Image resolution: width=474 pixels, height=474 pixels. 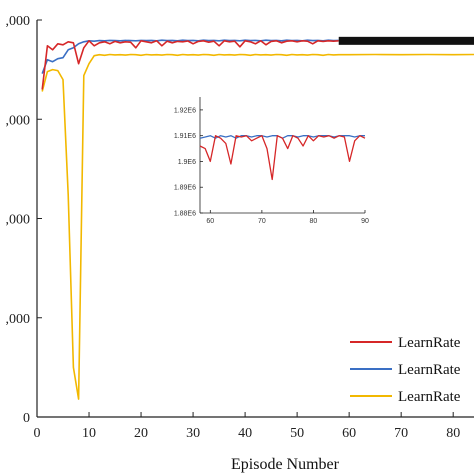 What do you see at coordinates (89, 433) in the screenshot?
I see `x-tick-label: 10` at bounding box center [89, 433].